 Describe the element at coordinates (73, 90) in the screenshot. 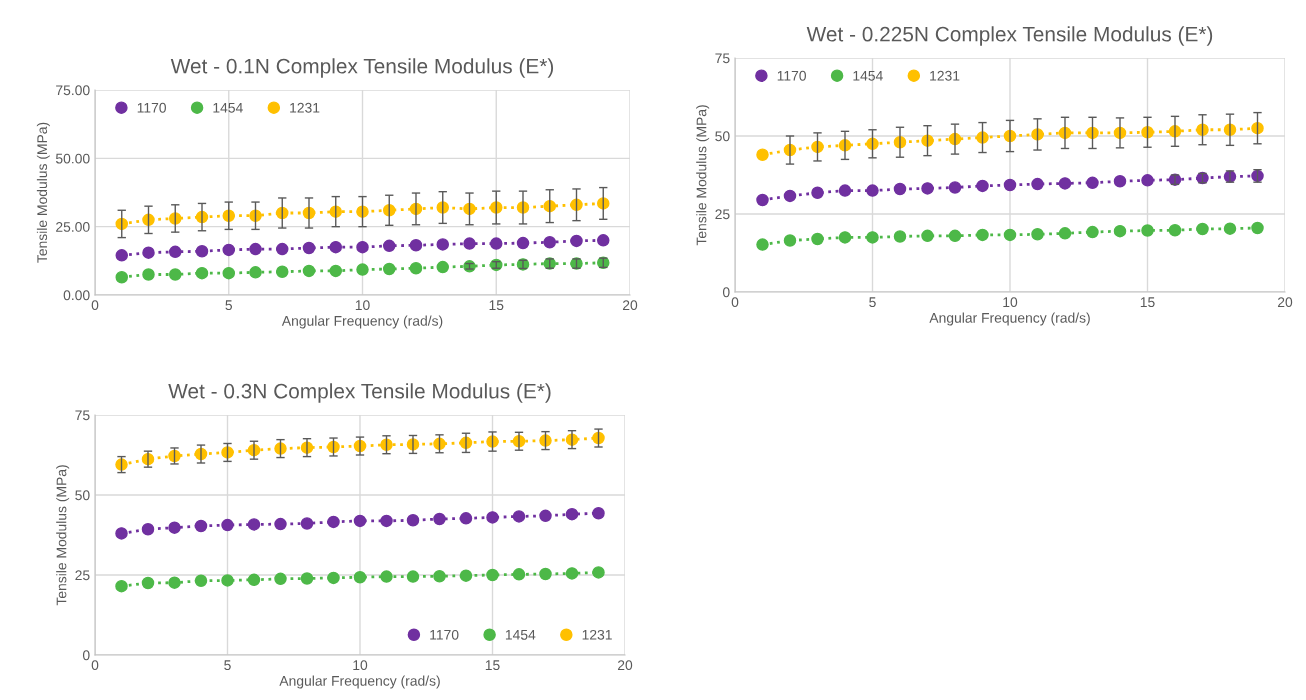

I see `y-tick-label: 75.00` at that location.